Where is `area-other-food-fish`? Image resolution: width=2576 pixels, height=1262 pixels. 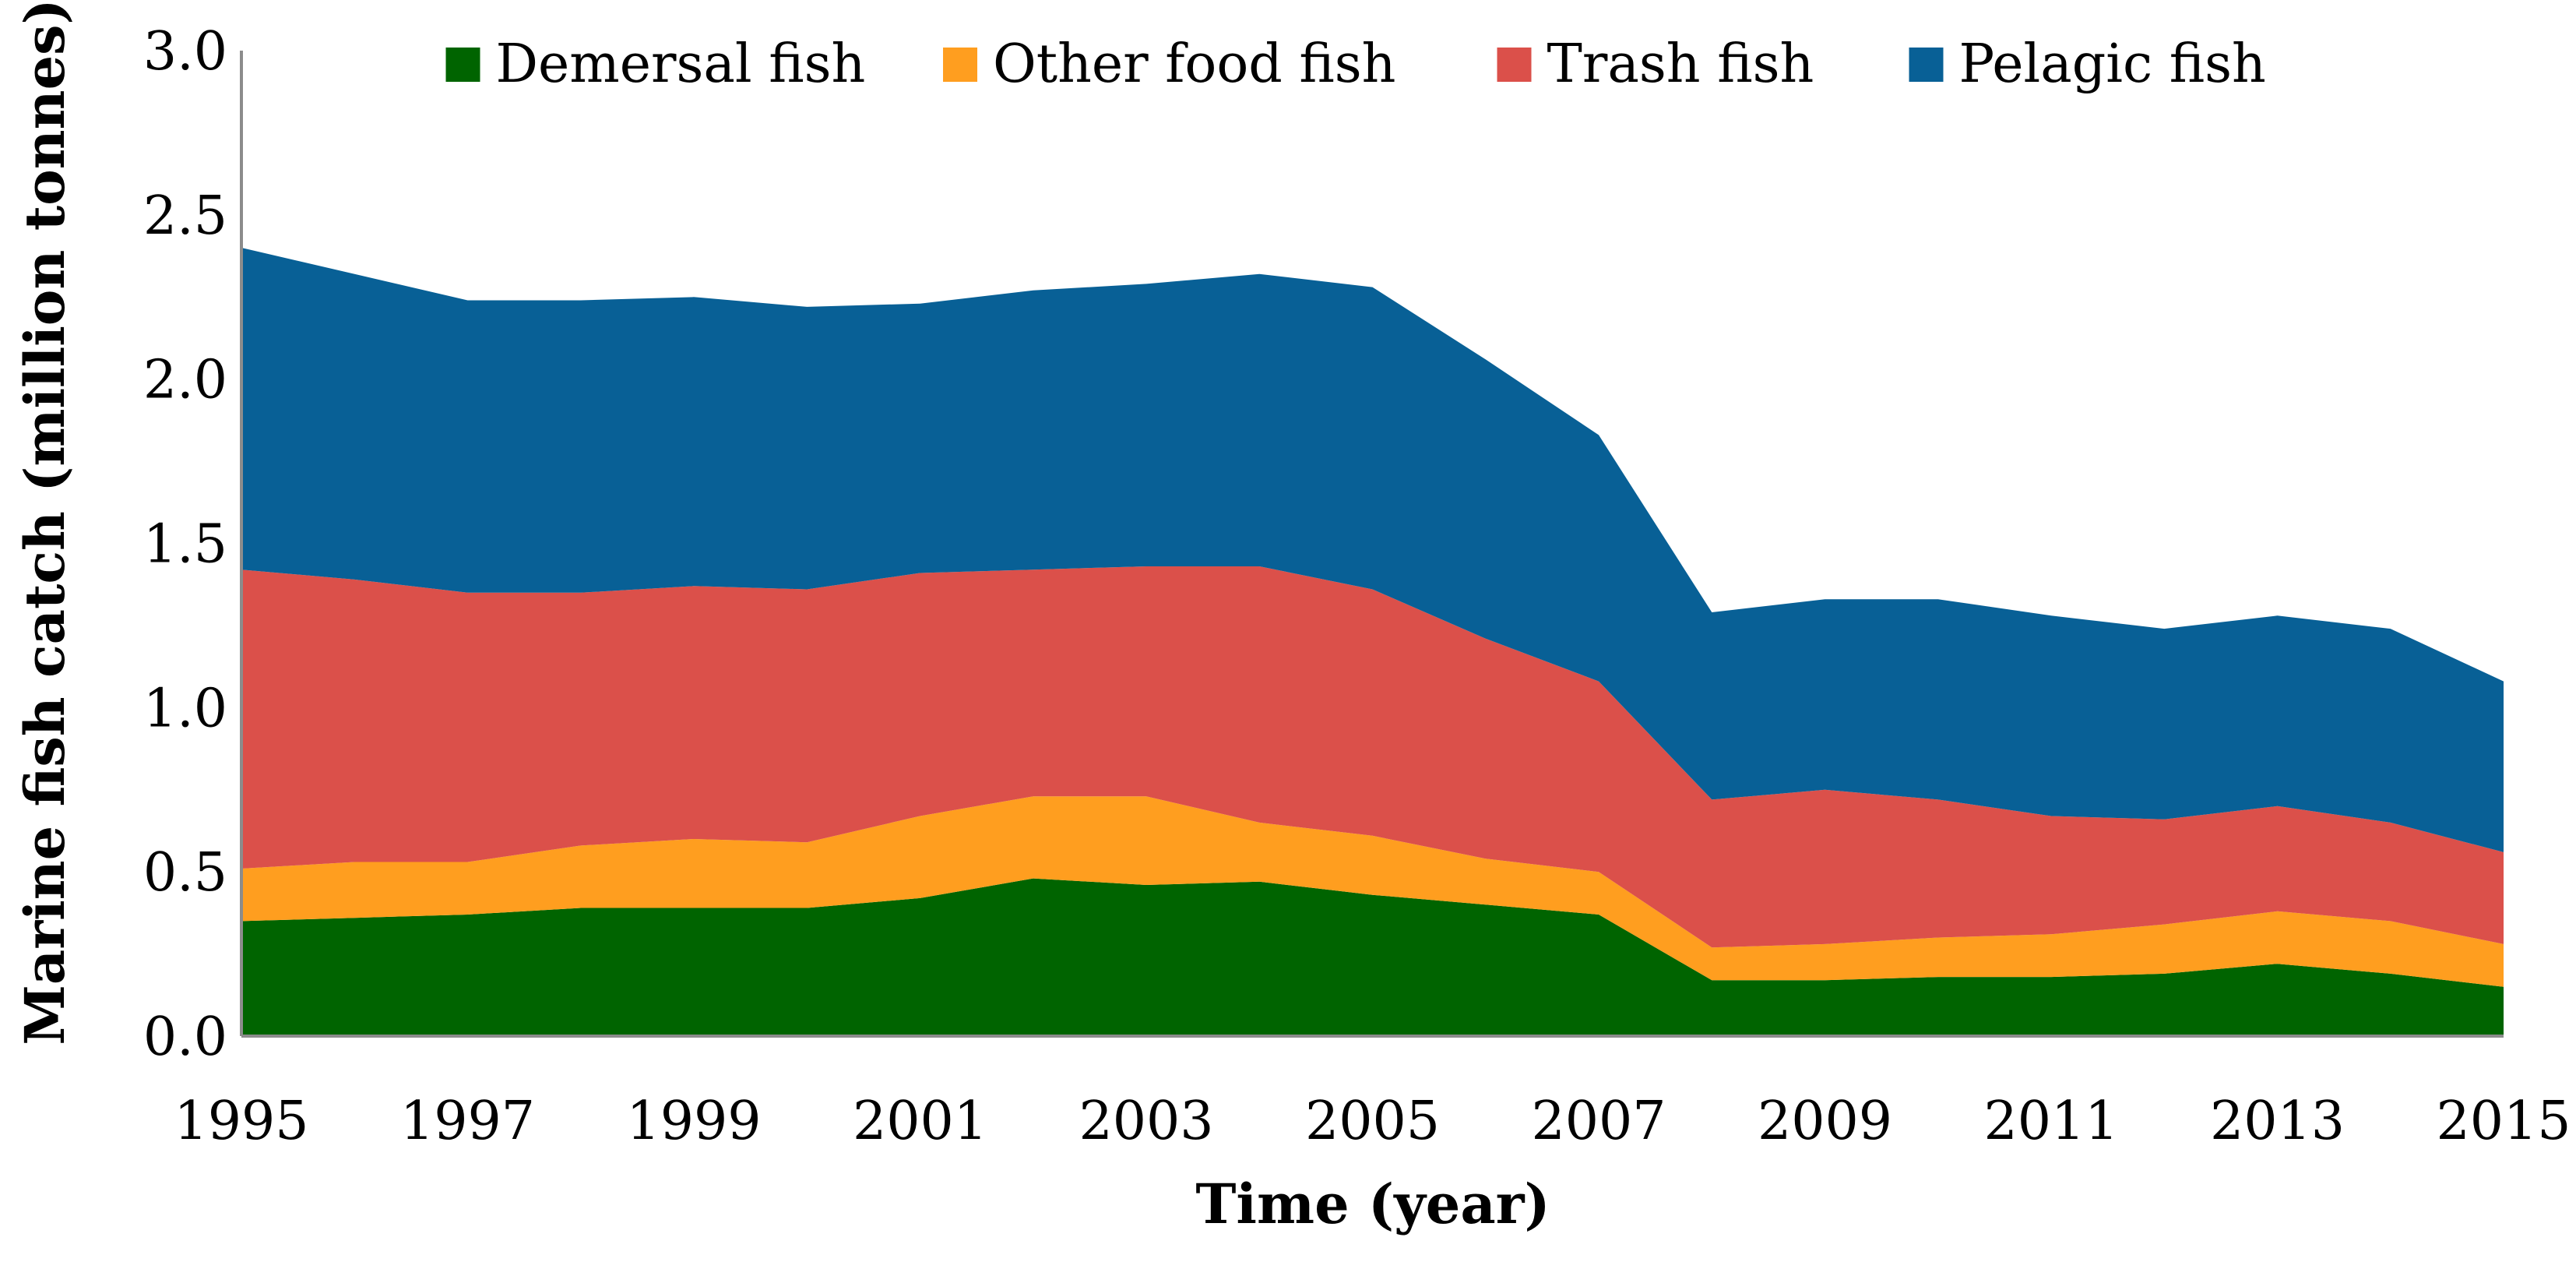 area-other-food-fish is located at coordinates (1372, 891).